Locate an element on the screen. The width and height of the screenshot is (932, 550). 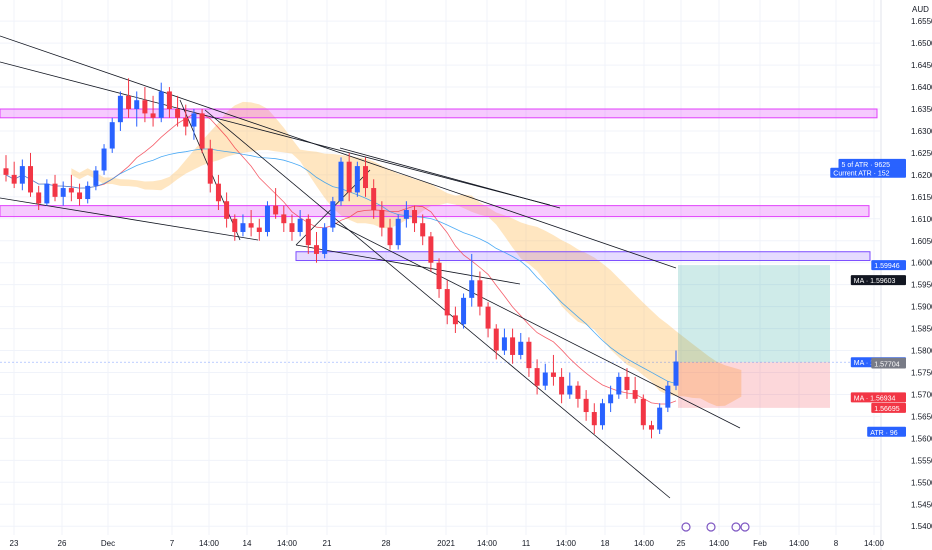
event-icons is located at coordinates (715, 527).